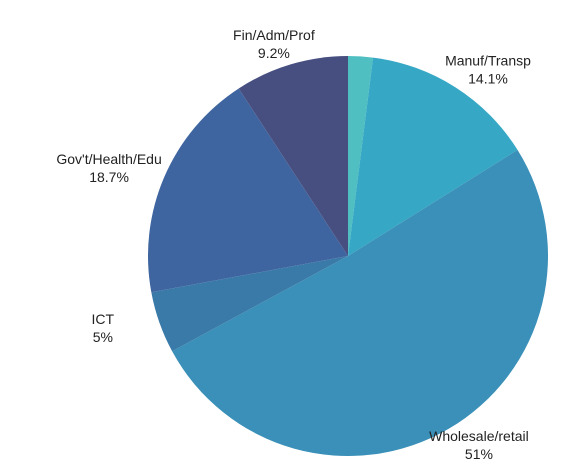 This screenshot has height=474, width=582. What do you see at coordinates (274, 35) in the screenshot?
I see `slice-label: Fin/Adm/Prof` at bounding box center [274, 35].